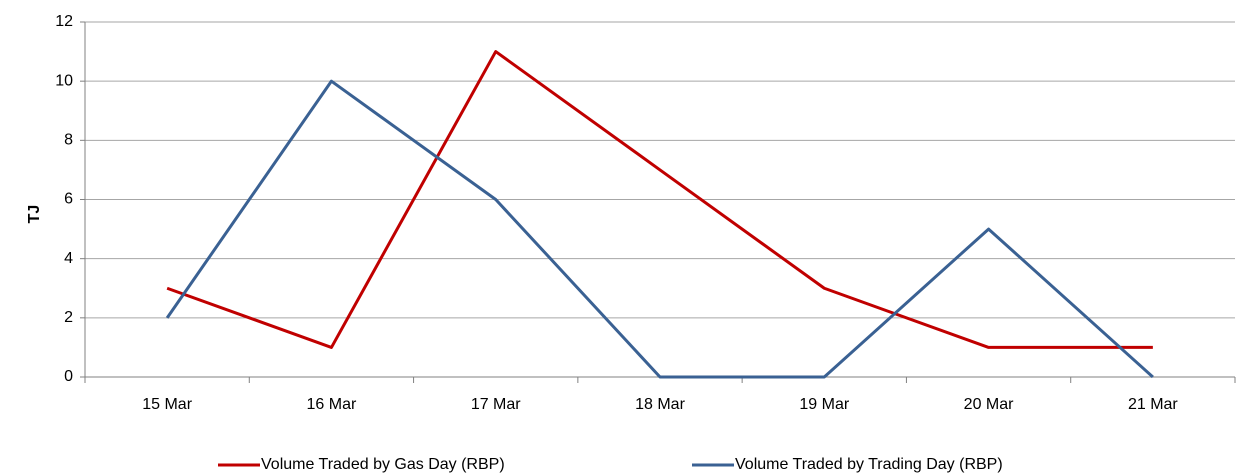 Image resolution: width=1239 pixels, height=475 pixels. What do you see at coordinates (64, 21) in the screenshot?
I see `y-tick-label: 12` at bounding box center [64, 21].